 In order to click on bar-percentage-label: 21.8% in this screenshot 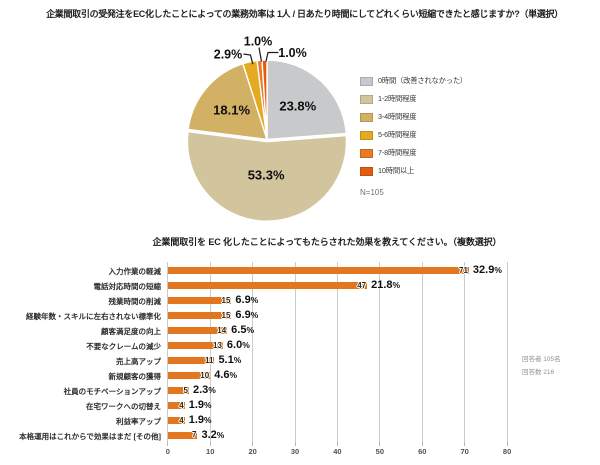, I will do `click(385, 285)`.